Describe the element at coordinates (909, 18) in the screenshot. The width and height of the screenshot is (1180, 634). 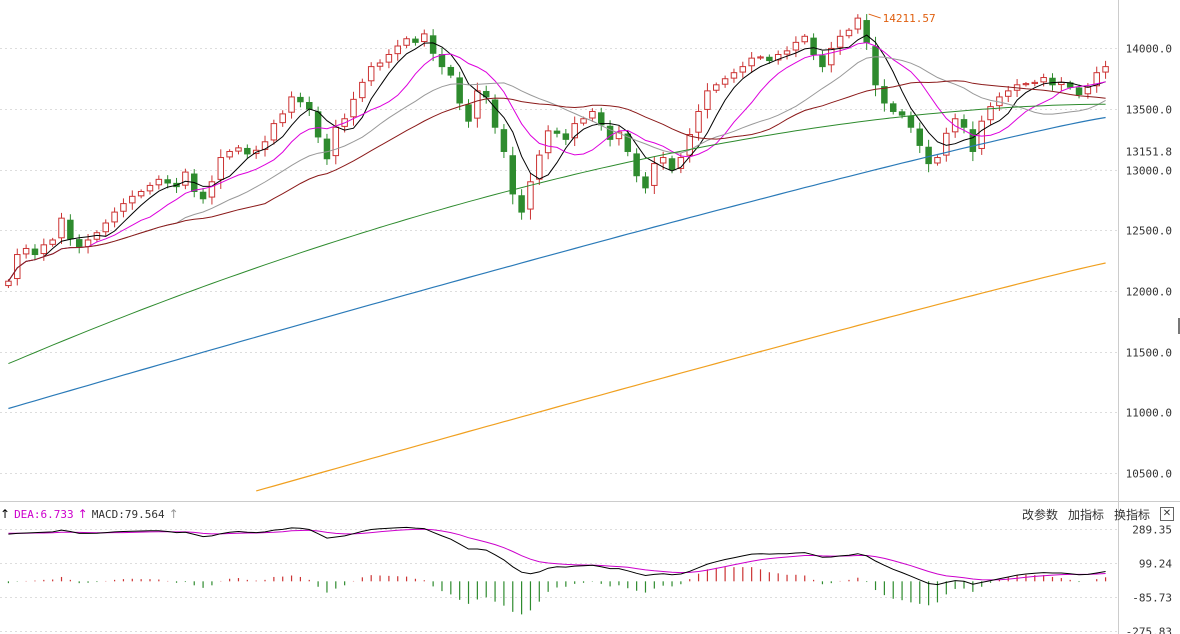
I see `peak-price-label: 14211.57` at that location.